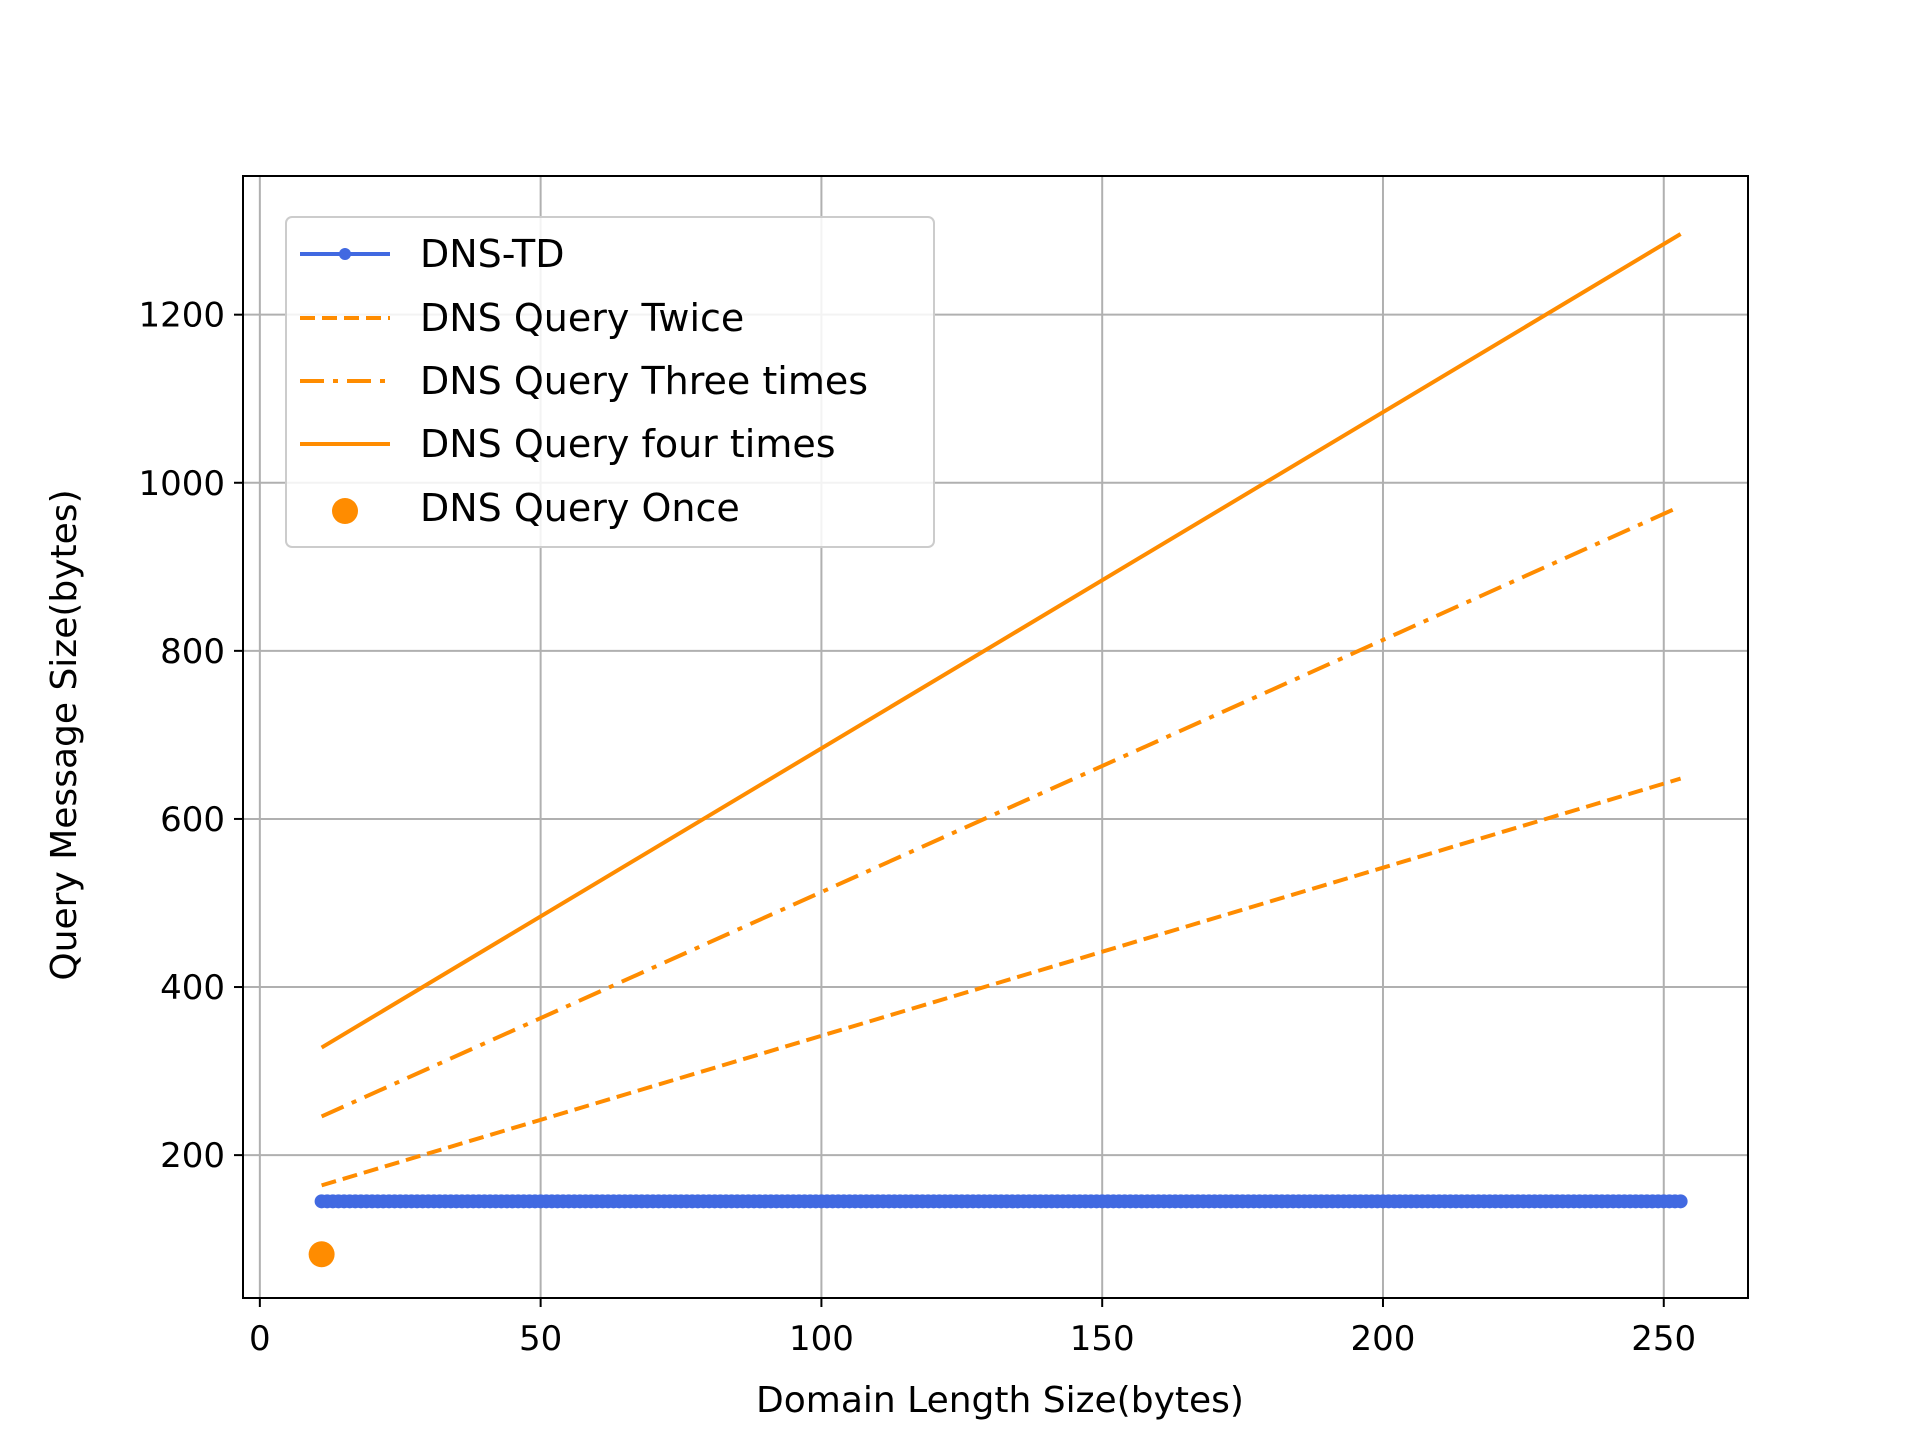  I want to click on x-tick-label: 100, so click(821, 1339).